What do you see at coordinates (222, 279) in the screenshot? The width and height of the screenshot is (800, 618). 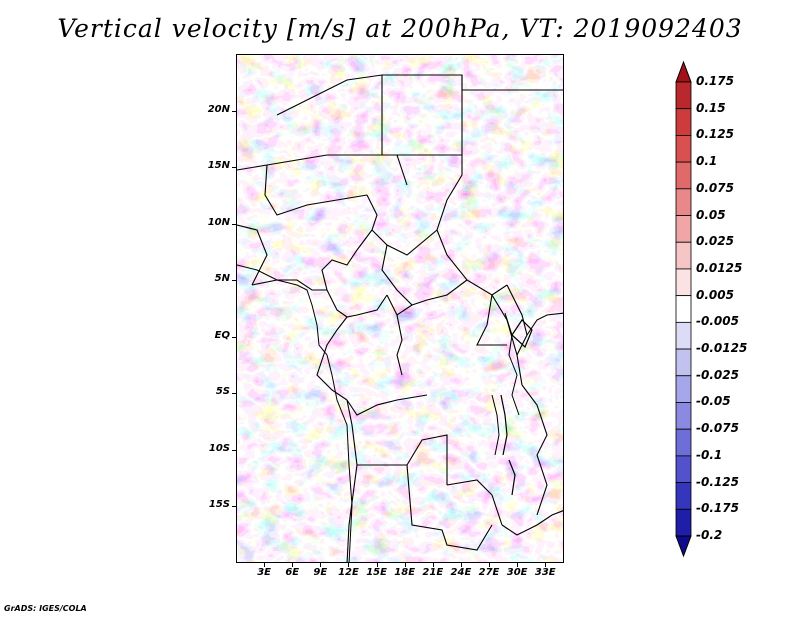 I see `lat-tick-label: 5N` at bounding box center [222, 279].